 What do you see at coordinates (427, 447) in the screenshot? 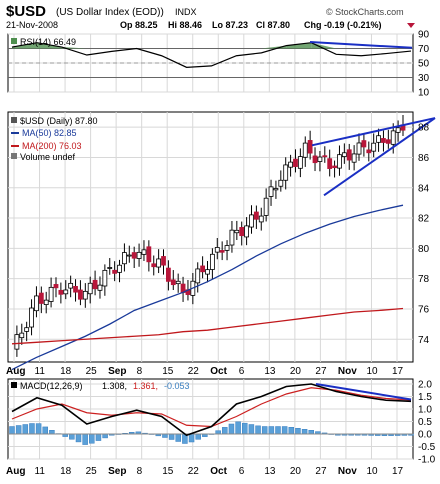
I see `macd-y-tick-1: -0.5` at bounding box center [427, 447].